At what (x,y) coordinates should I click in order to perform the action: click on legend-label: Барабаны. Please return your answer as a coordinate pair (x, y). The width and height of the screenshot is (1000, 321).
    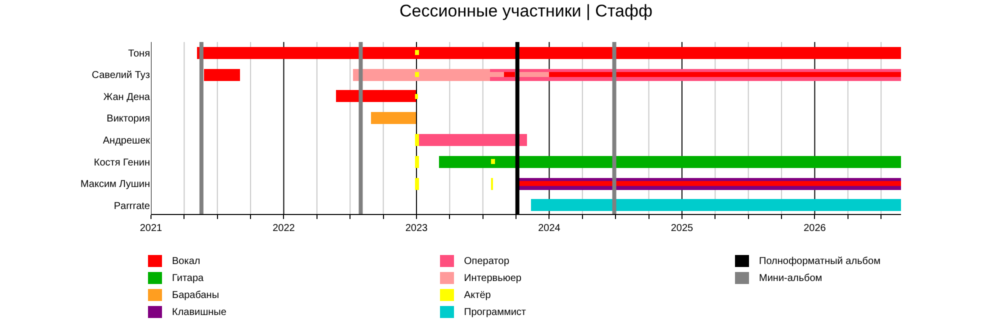
    Looking at the image, I should click on (196, 295).